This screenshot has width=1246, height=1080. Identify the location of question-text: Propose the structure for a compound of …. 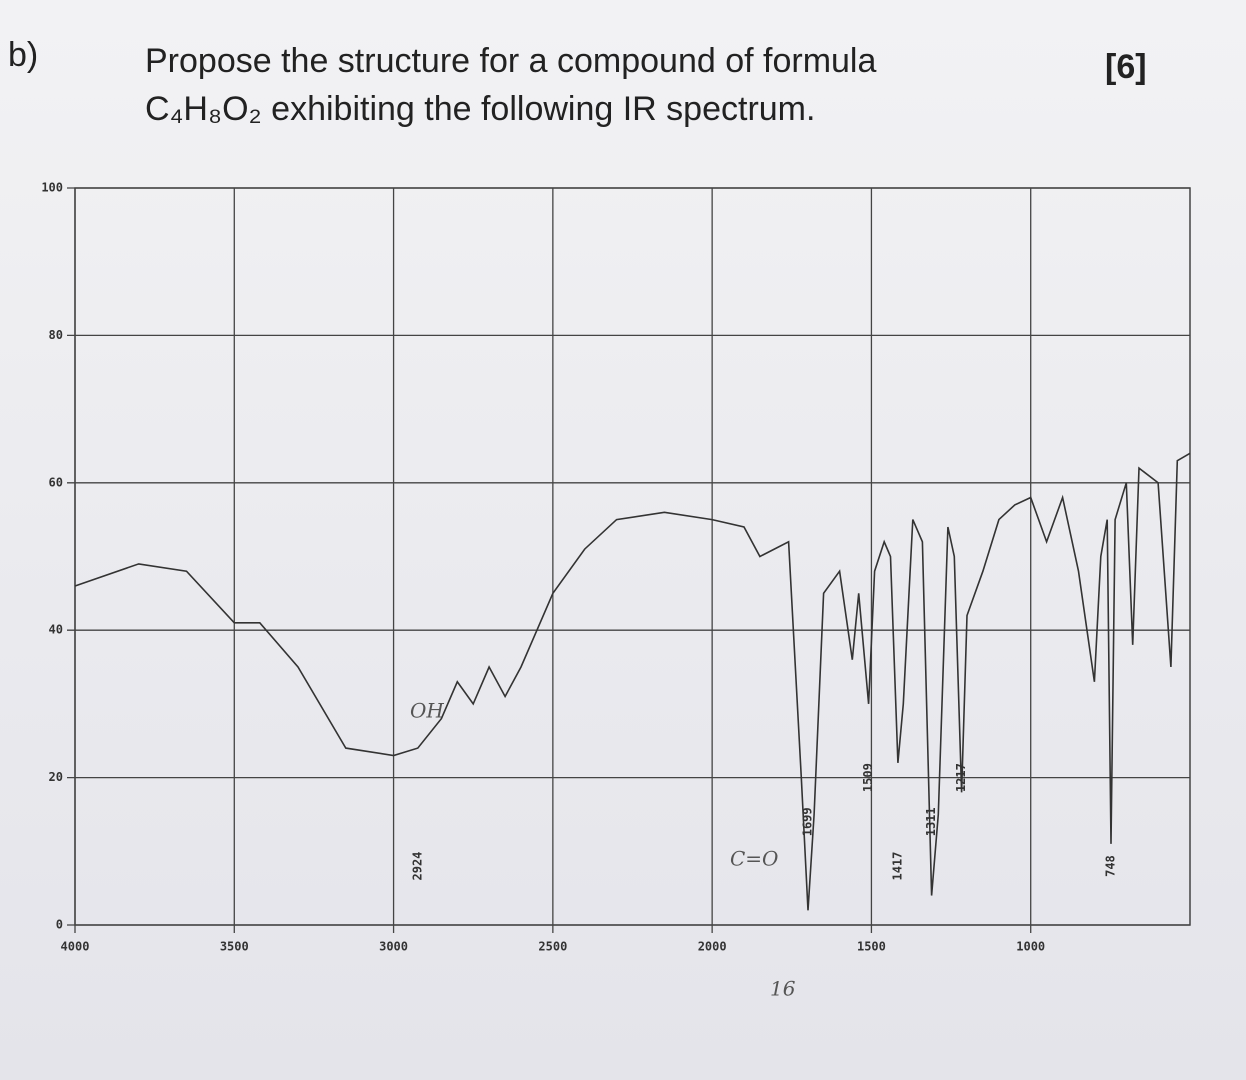
(511, 61).